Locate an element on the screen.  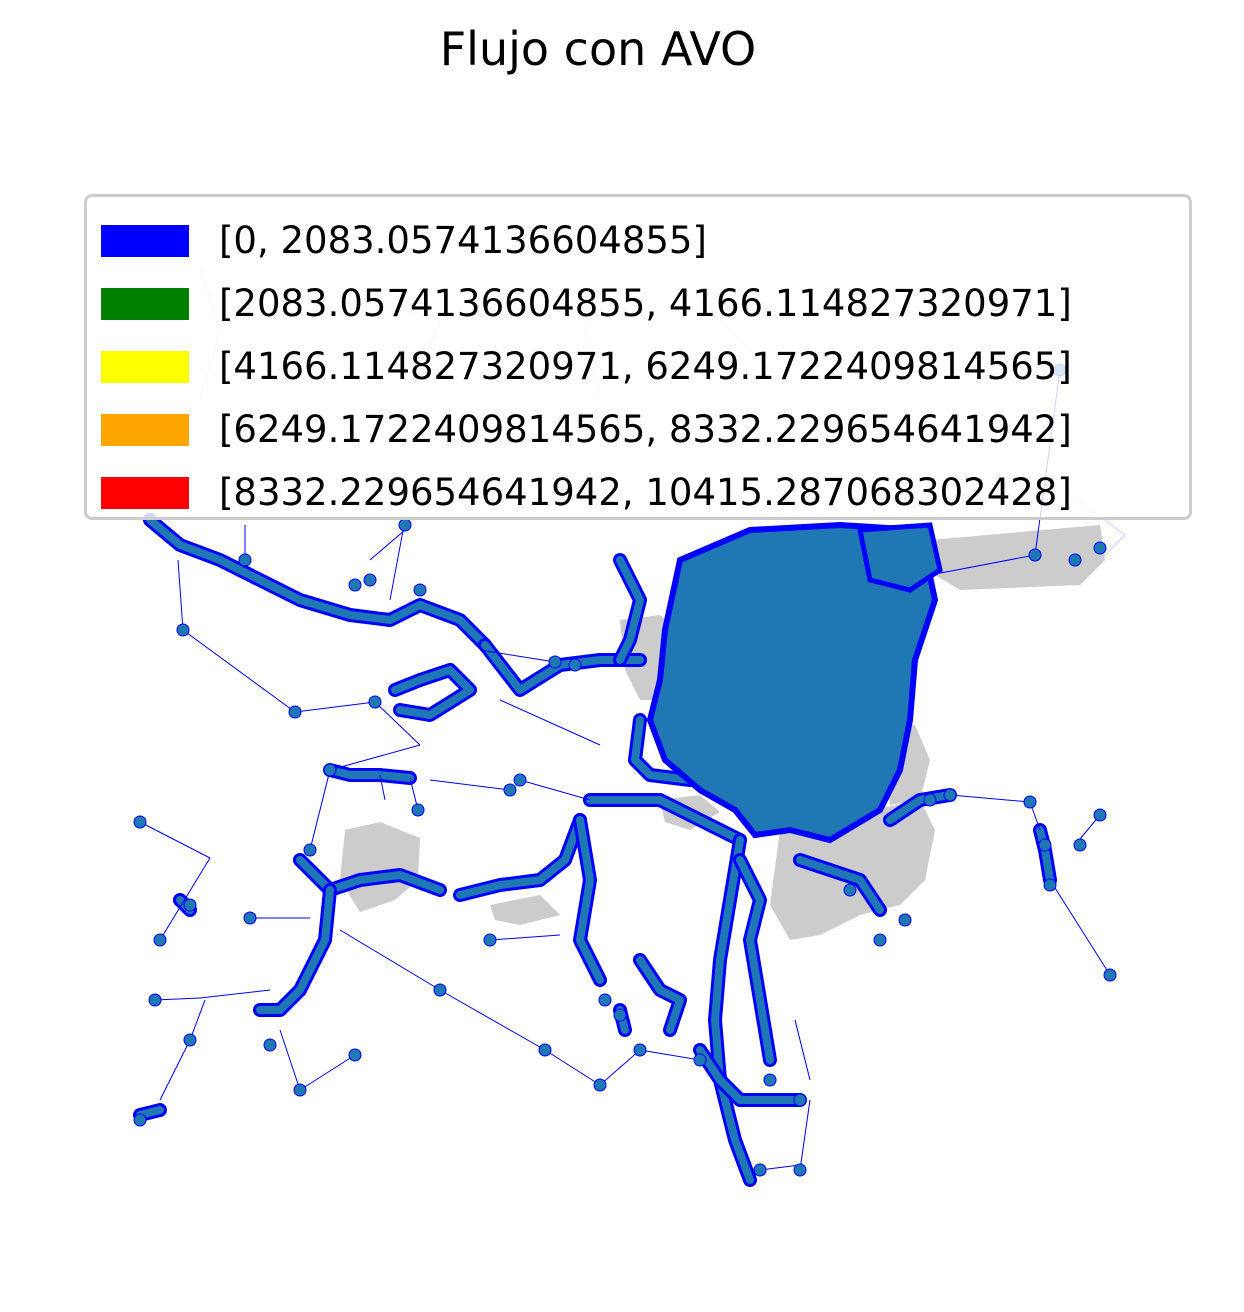
legend-label: [0, 2083.0574136604855] is located at coordinates (463, 240).